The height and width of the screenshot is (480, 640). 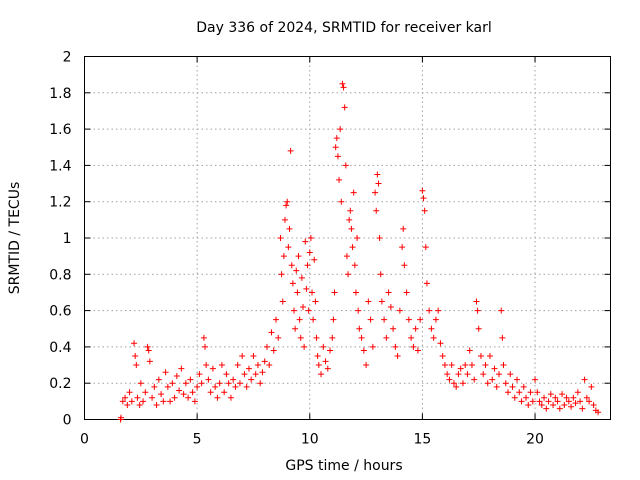 I want to click on x-tick-label: 10, so click(x=310, y=440).